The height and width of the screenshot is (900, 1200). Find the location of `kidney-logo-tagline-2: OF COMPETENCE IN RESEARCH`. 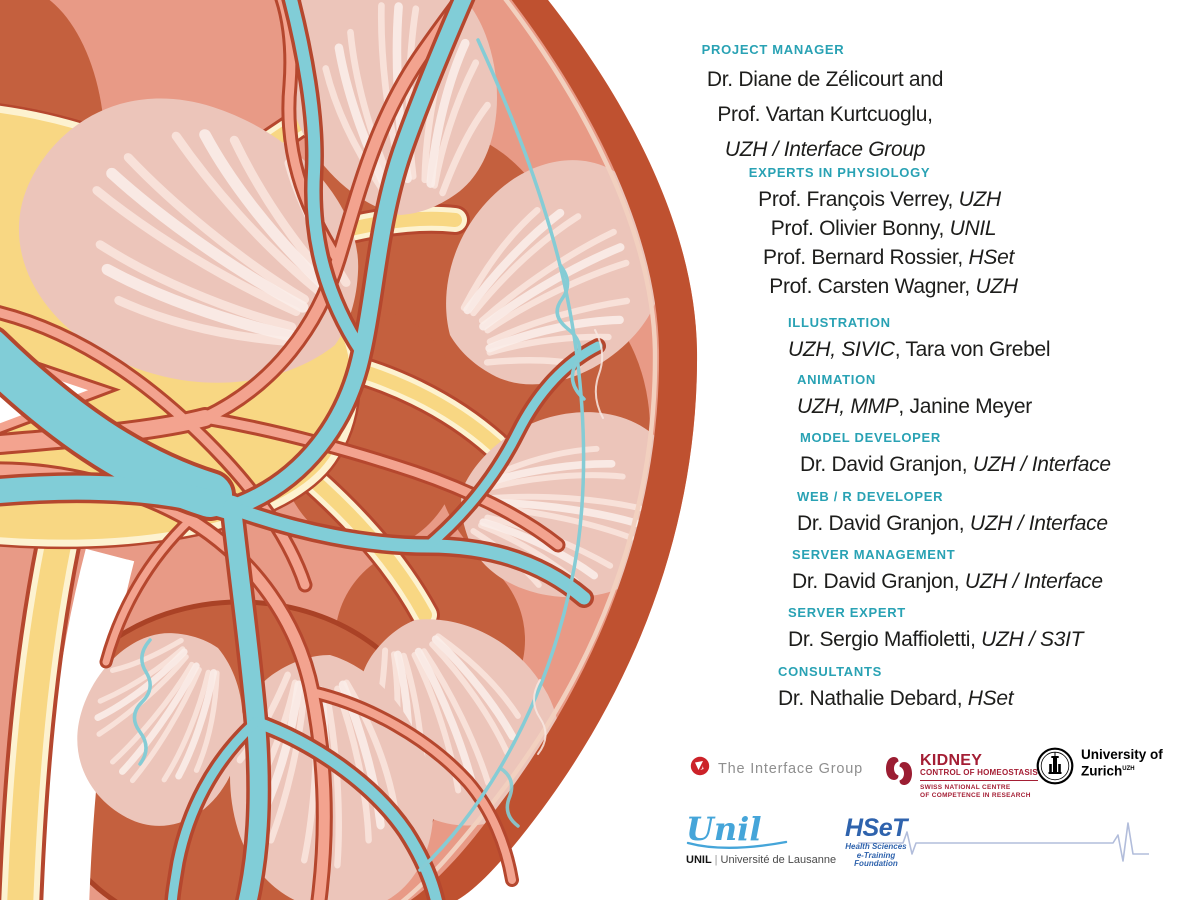

kidney-logo-tagline-2: OF COMPETENCE IN RESEARCH is located at coordinates (975, 795).